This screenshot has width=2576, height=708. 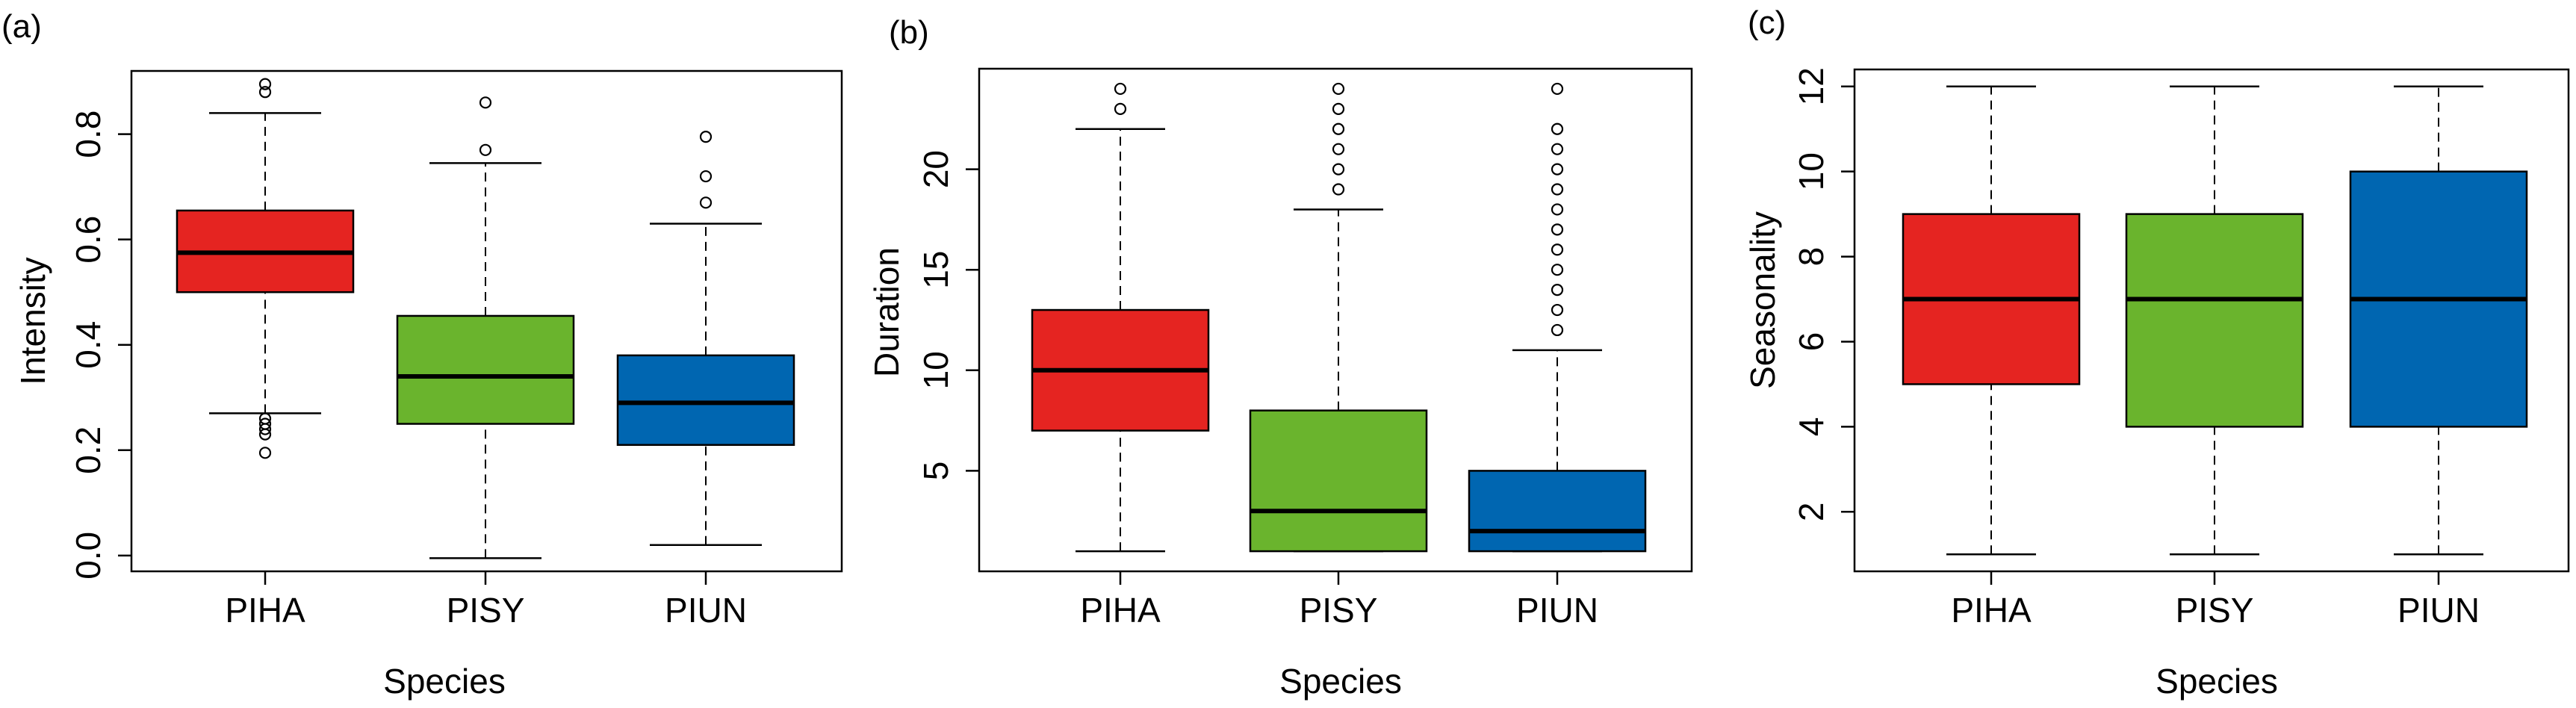 What do you see at coordinates (1812, 257) in the screenshot?
I see `panel-c-y-tick-label: 8` at bounding box center [1812, 257].